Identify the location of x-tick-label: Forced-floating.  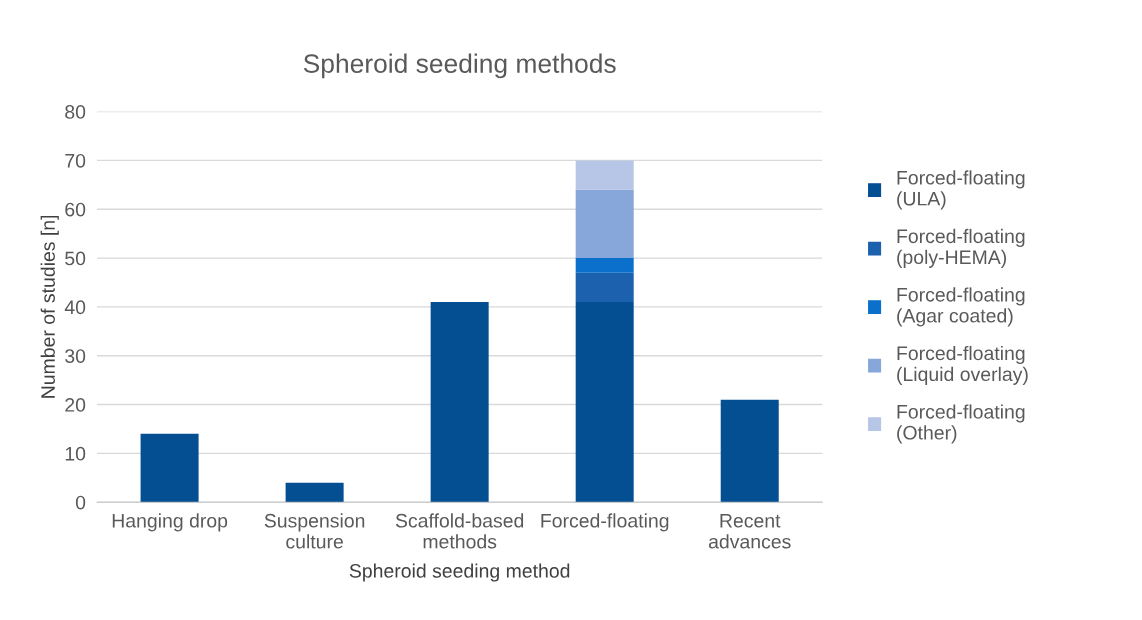
(605, 522).